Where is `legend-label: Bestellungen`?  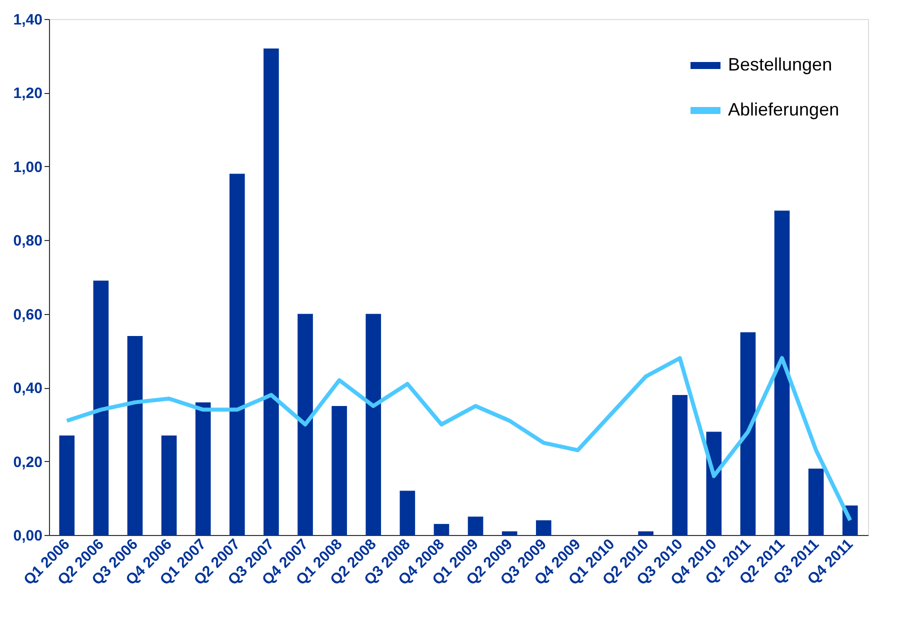 legend-label: Bestellungen is located at coordinates (780, 64).